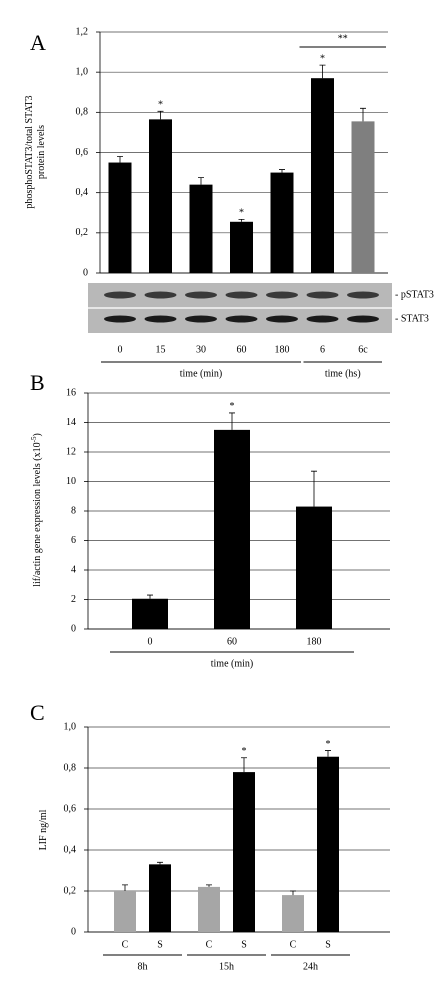 The height and width of the screenshot is (997, 439). I want to click on y-tick-label: 10, so click(71, 481).